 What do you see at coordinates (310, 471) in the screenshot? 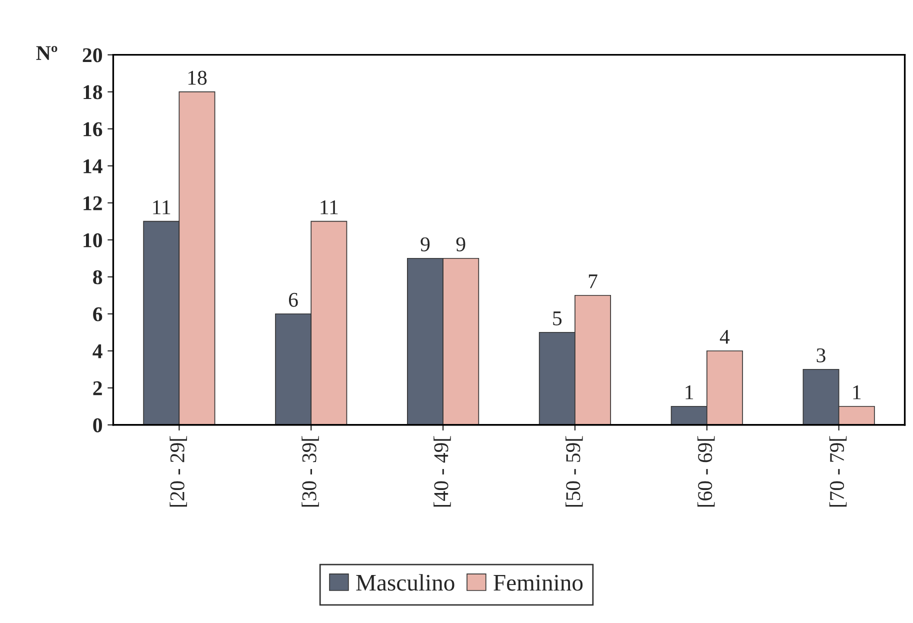
I see `x-tick-label: [30 - 39[` at bounding box center [310, 471].